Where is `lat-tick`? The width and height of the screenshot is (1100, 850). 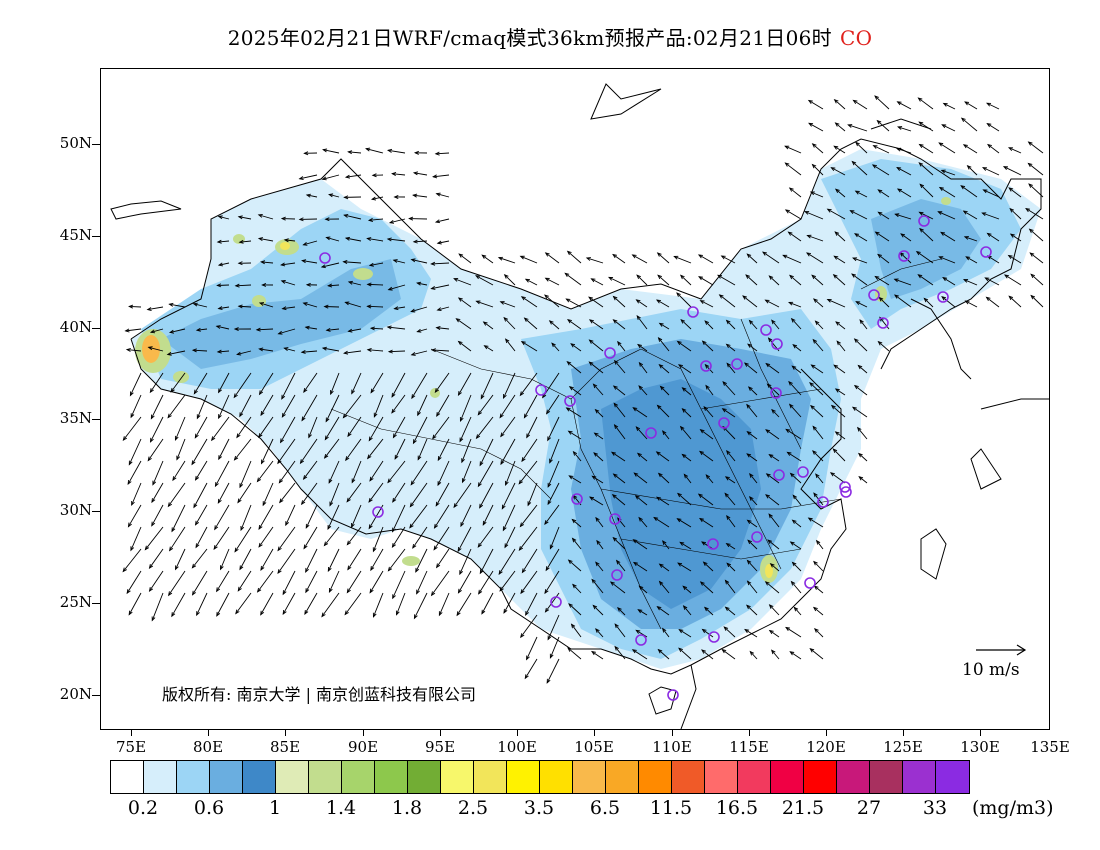
lat-tick is located at coordinates (96, 603).